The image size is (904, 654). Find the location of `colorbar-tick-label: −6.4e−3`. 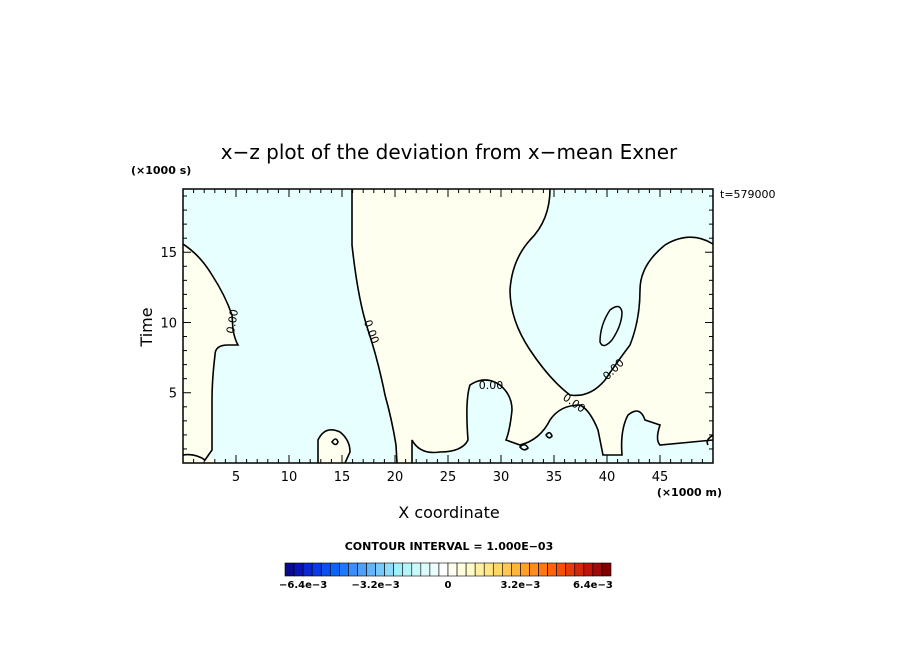

colorbar-tick-label: −6.4e−3 is located at coordinates (303, 585).